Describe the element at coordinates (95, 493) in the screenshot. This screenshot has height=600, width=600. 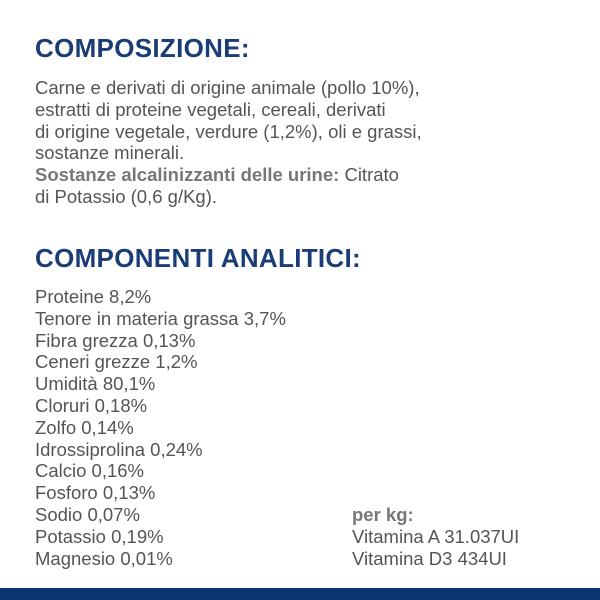
I see `analytical-item: Fosforo 0,13%` at that location.